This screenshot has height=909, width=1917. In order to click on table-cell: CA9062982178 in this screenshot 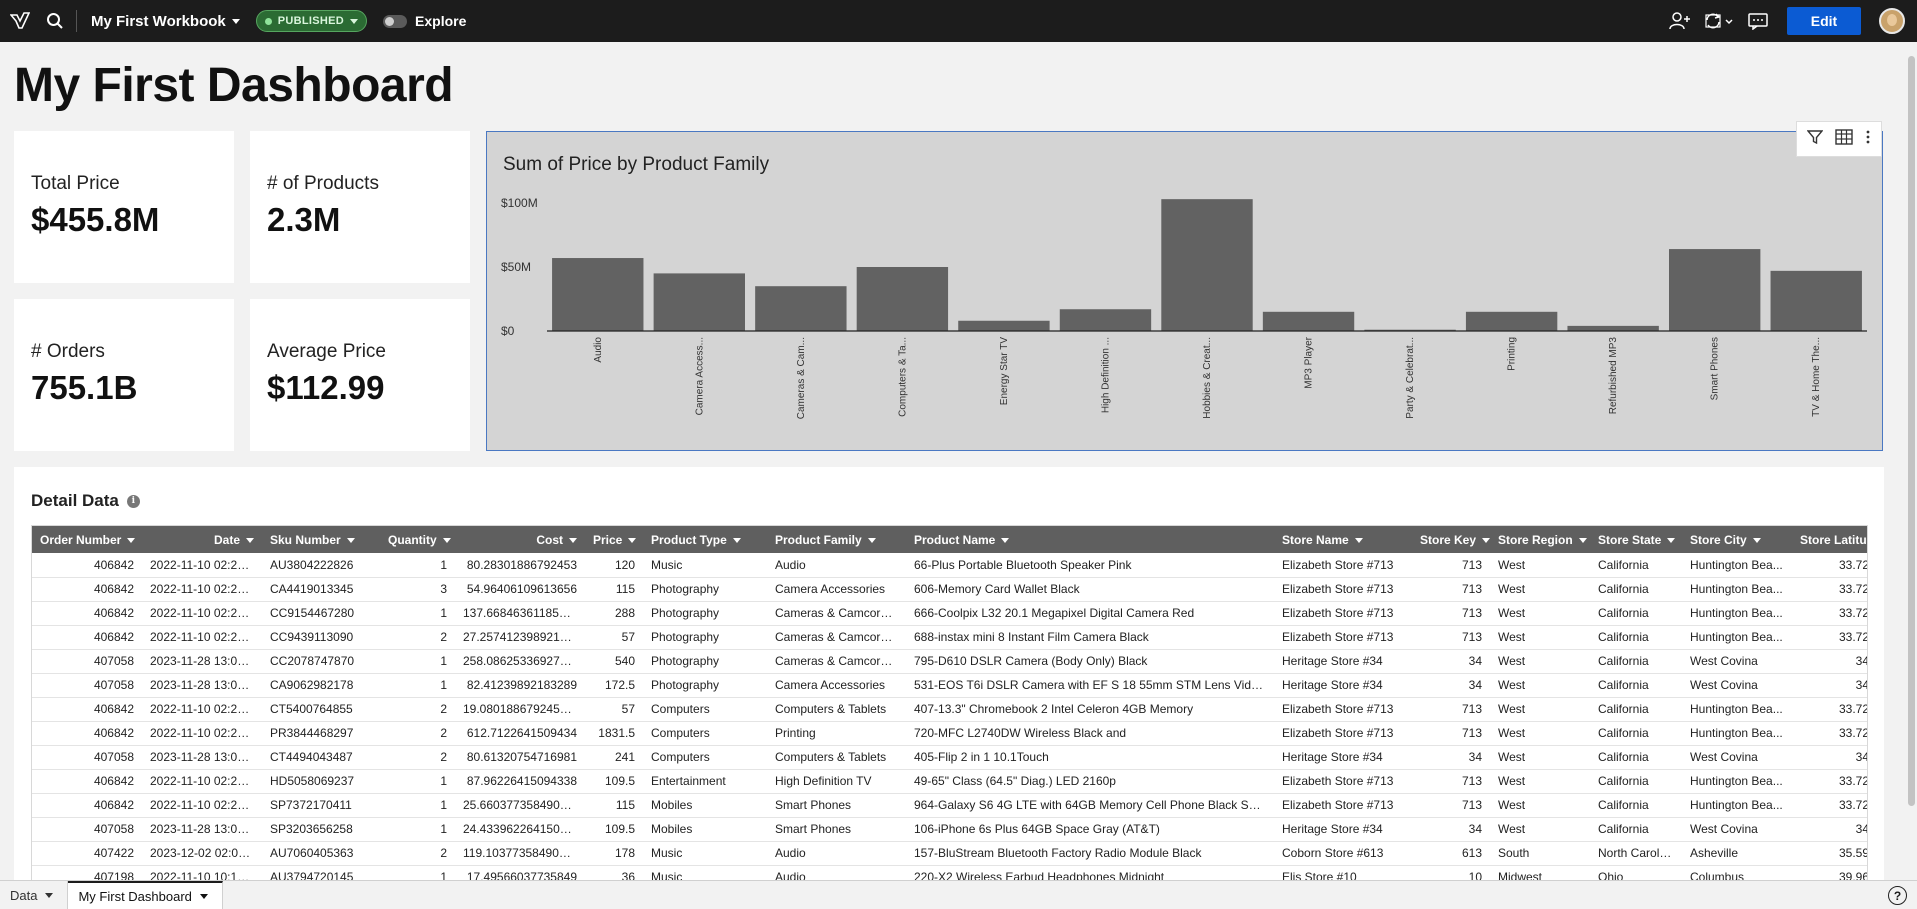, I will do `click(321, 685)`.